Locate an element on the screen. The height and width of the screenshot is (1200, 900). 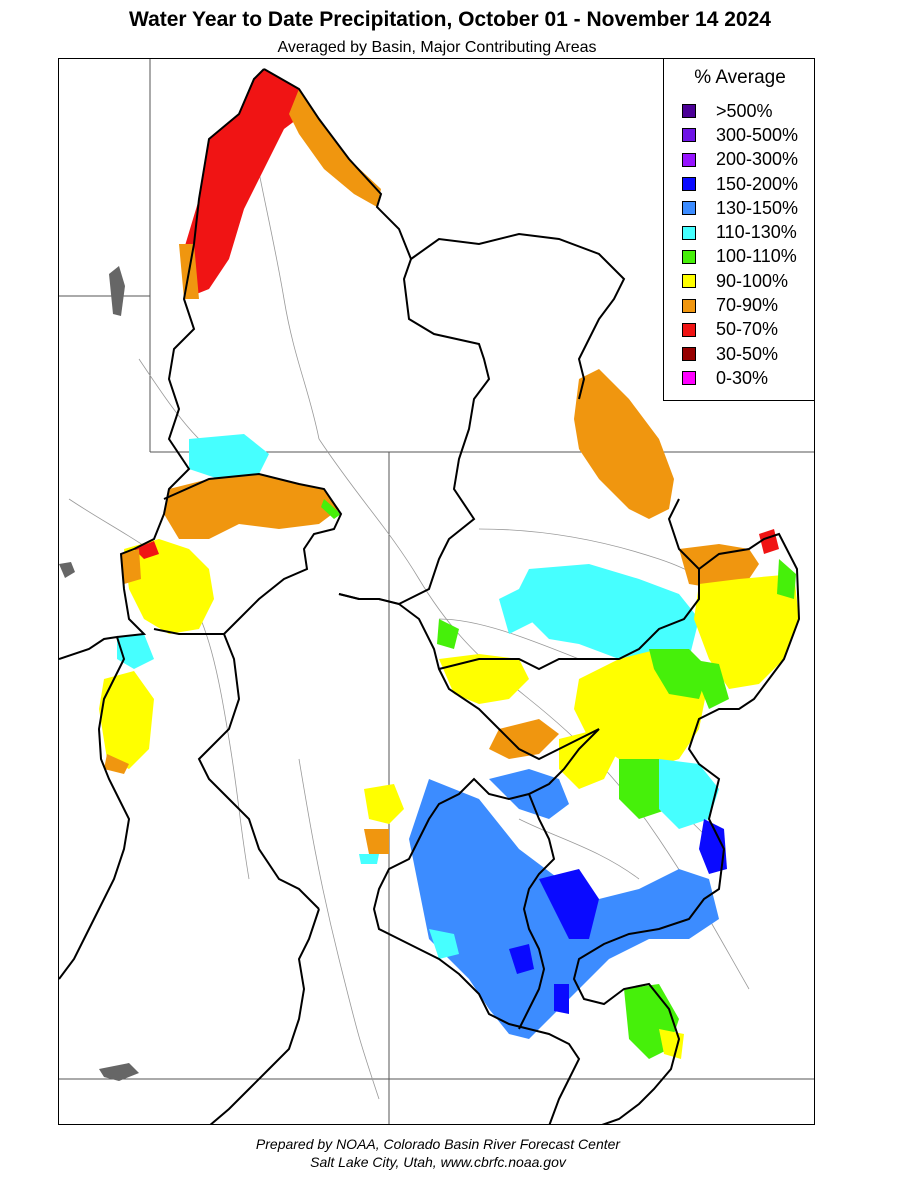
legend-label: 100-110% is located at coordinates (756, 256).